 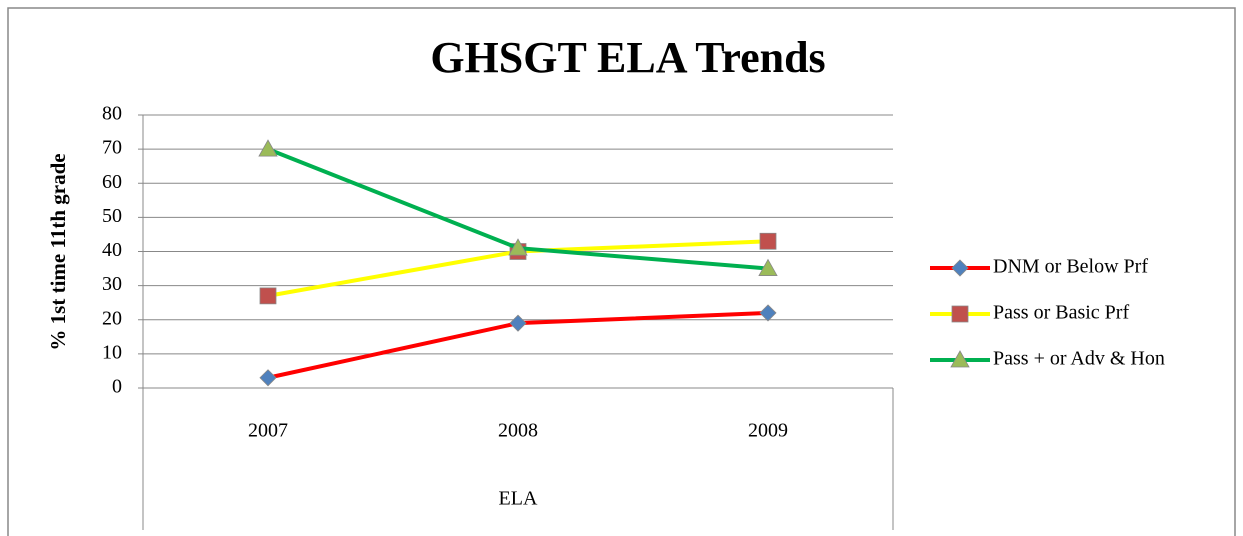 I want to click on chart-title: GHSGT ELA Trends, so click(x=627, y=57).